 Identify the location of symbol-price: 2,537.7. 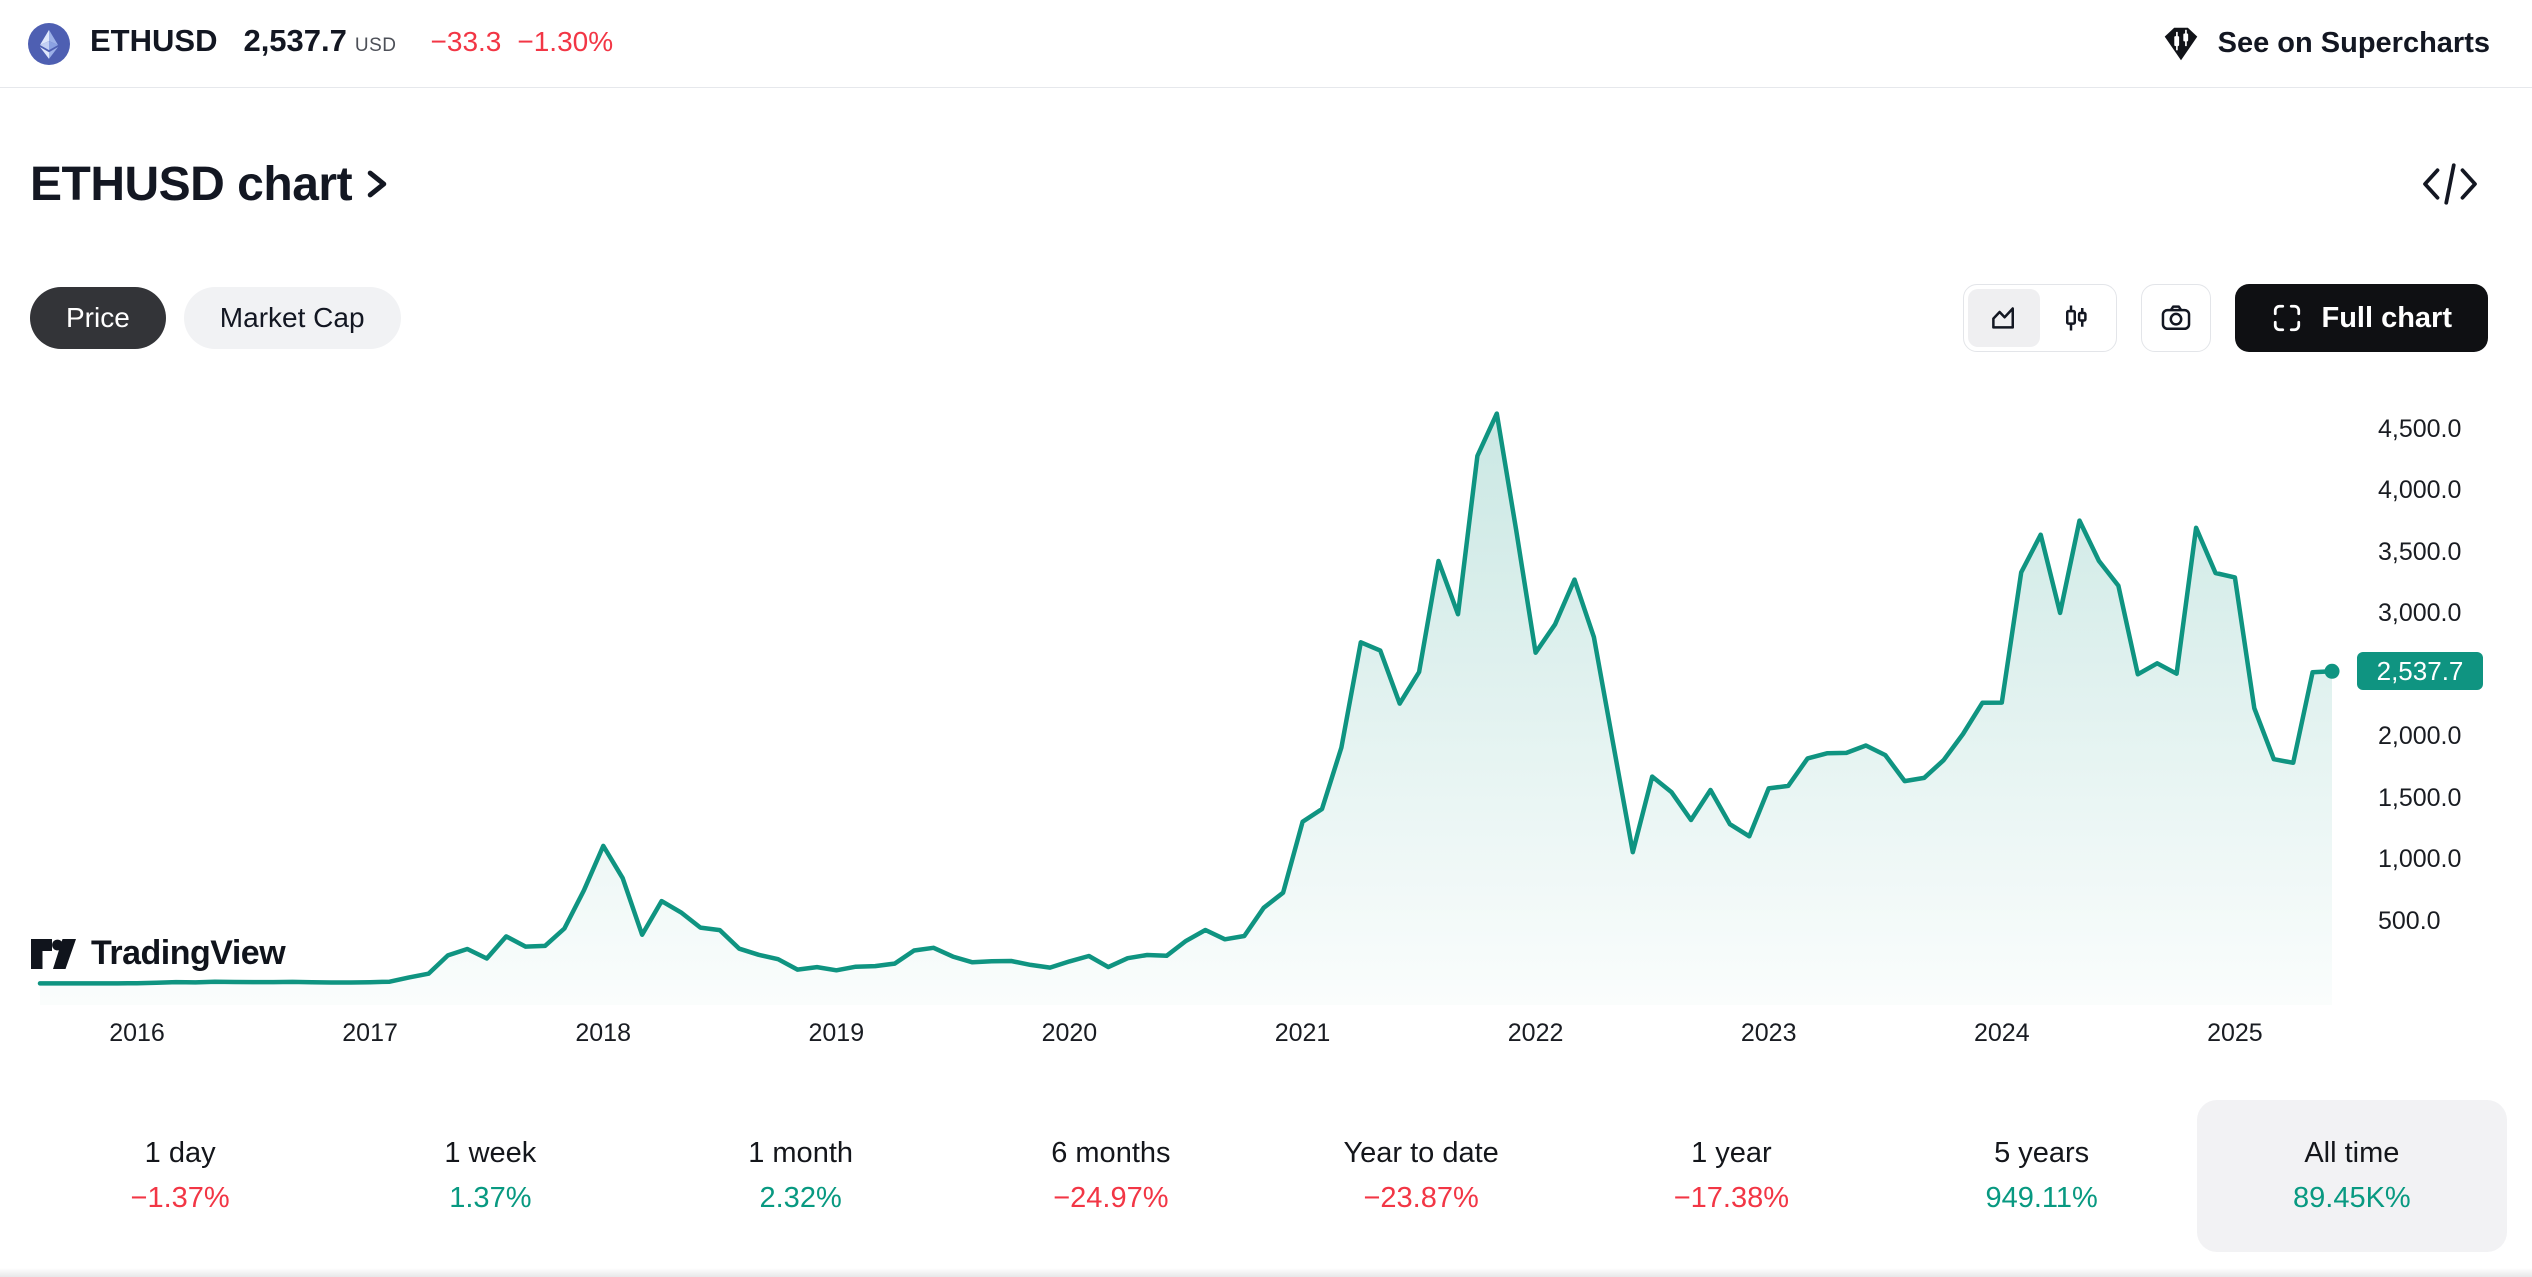
(295, 40).